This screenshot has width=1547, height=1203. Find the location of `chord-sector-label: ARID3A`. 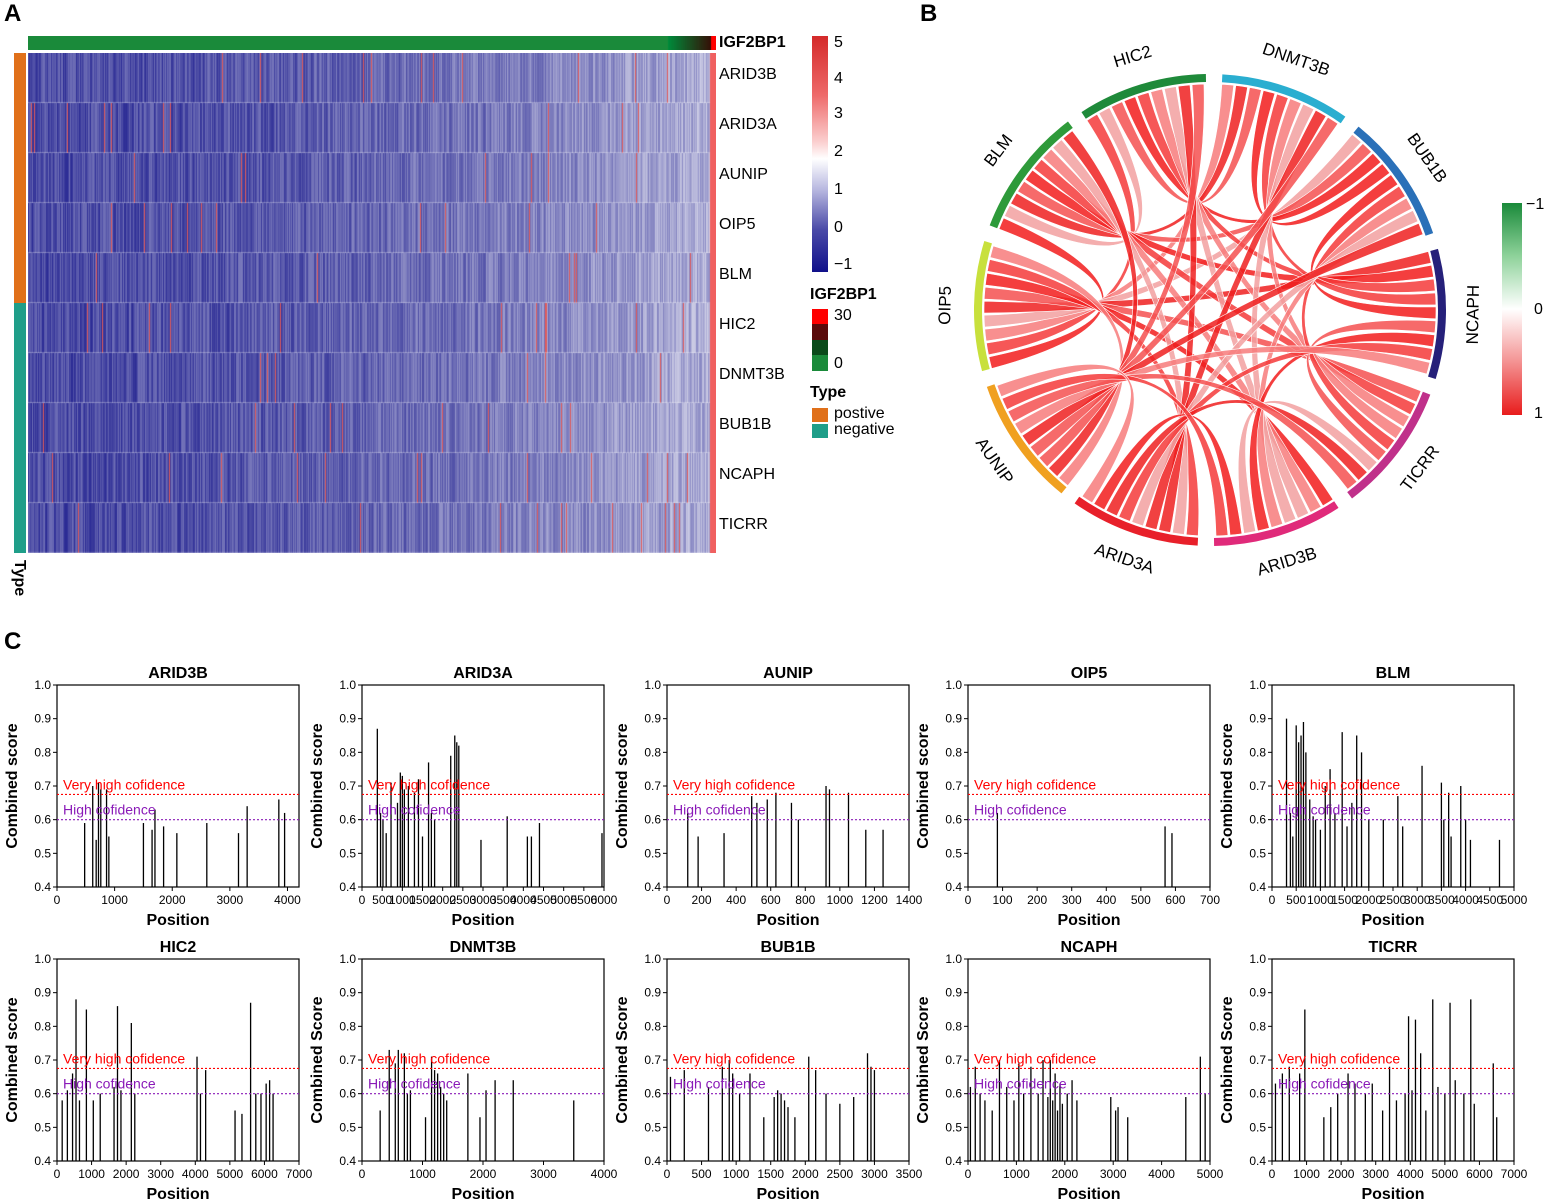

chord-sector-label: ARID3A is located at coordinates (1124, 559).